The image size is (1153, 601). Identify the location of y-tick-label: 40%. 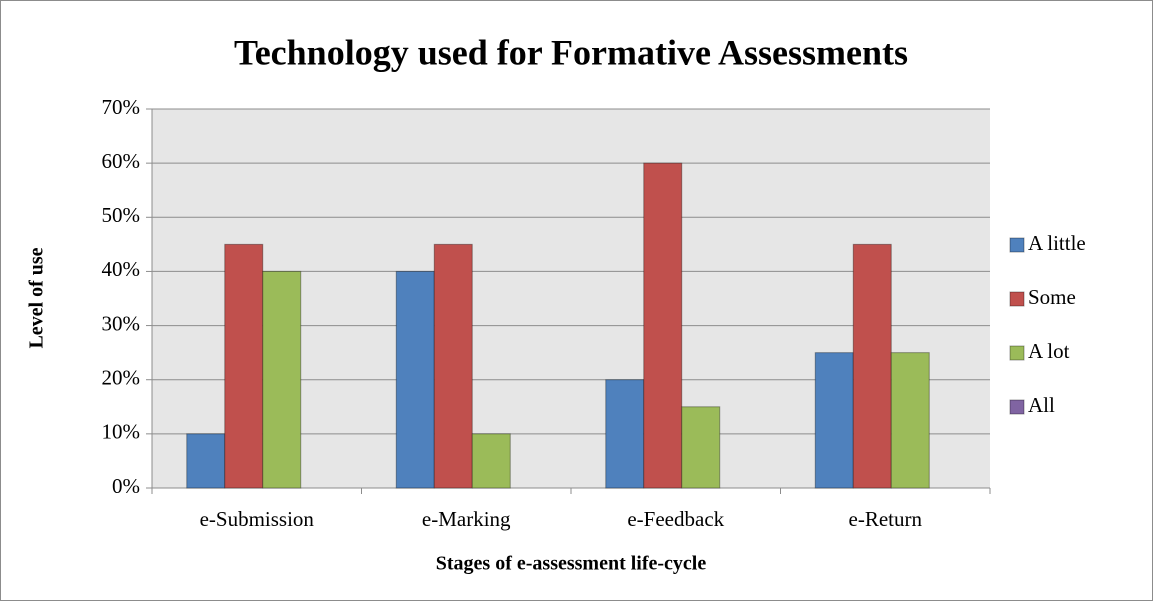
(121, 269).